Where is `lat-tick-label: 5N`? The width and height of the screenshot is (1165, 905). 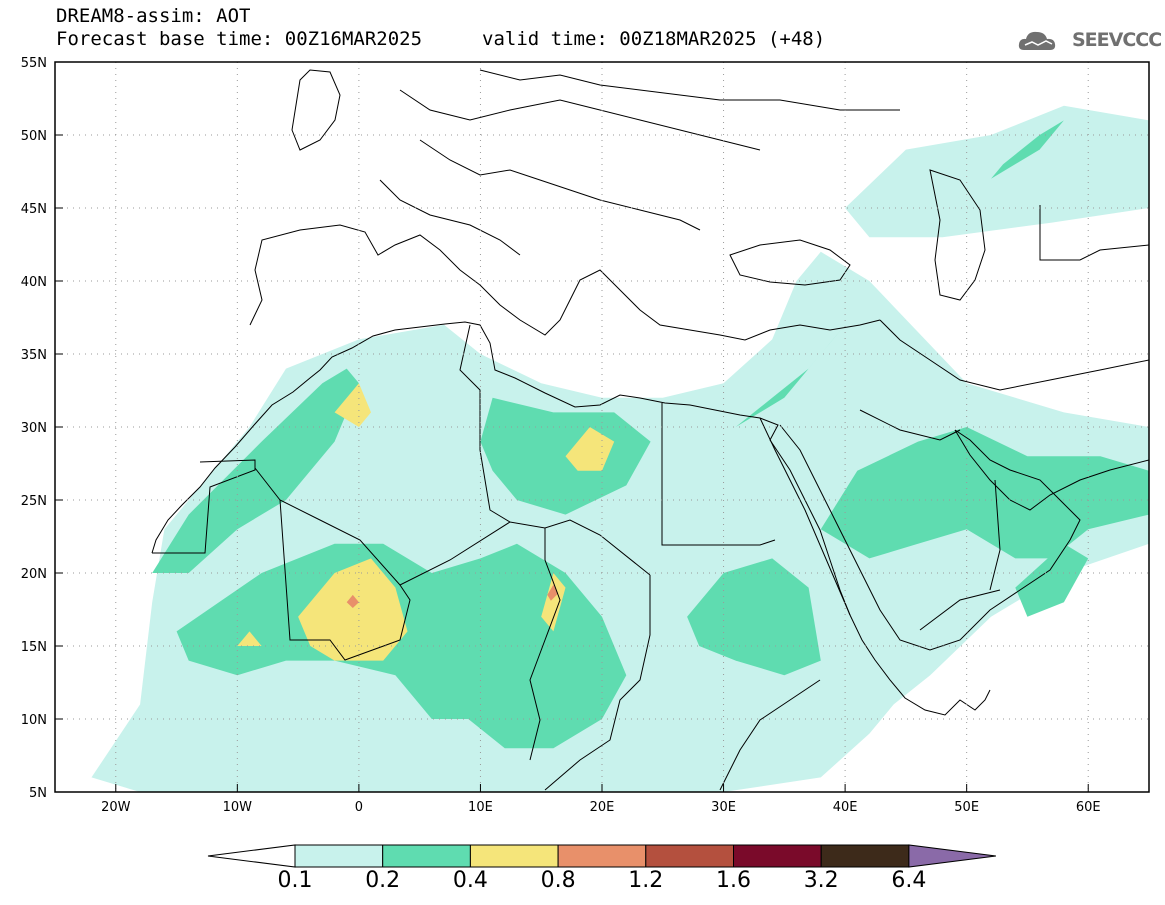
lat-tick-label: 5N is located at coordinates (38, 793).